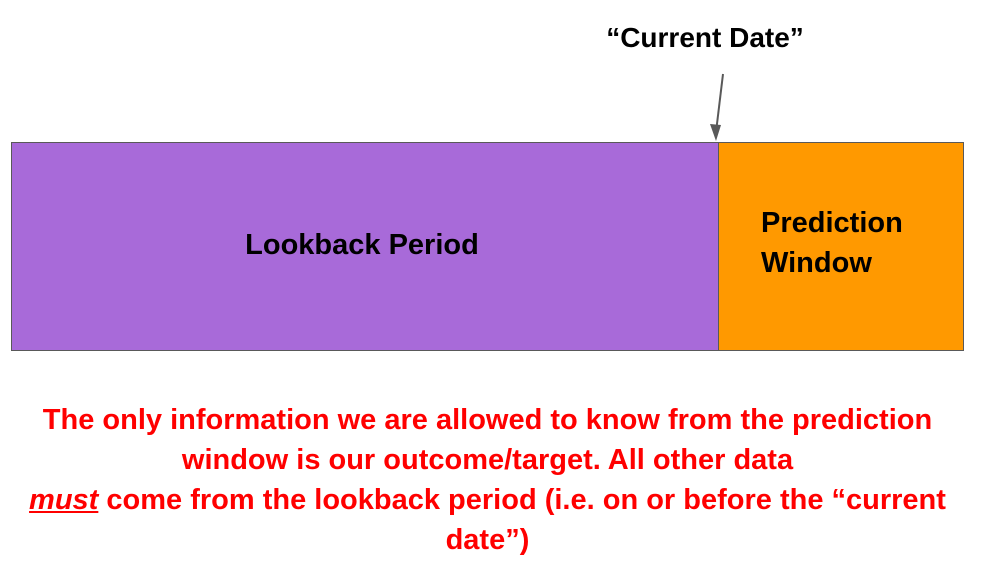 The height and width of the screenshot is (579, 997). I want to click on prediction-window-label: Prediction Window, so click(832, 243).